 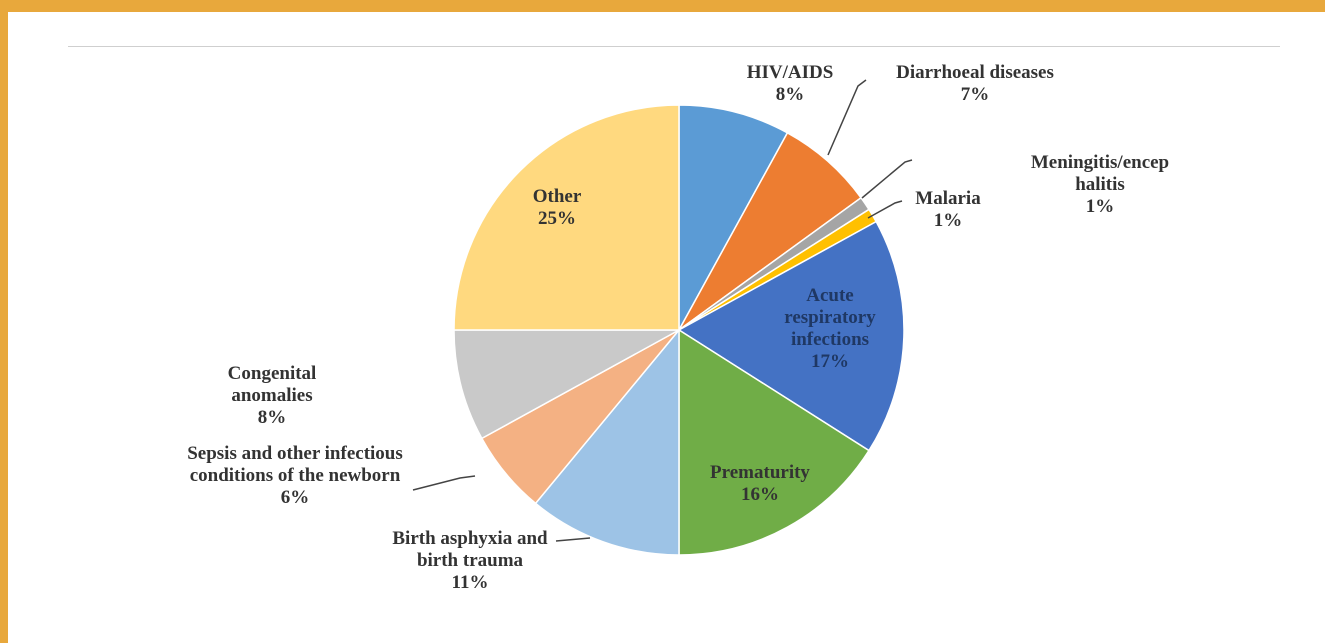 What do you see at coordinates (4, 321) in the screenshot?
I see `frame-left` at bounding box center [4, 321].